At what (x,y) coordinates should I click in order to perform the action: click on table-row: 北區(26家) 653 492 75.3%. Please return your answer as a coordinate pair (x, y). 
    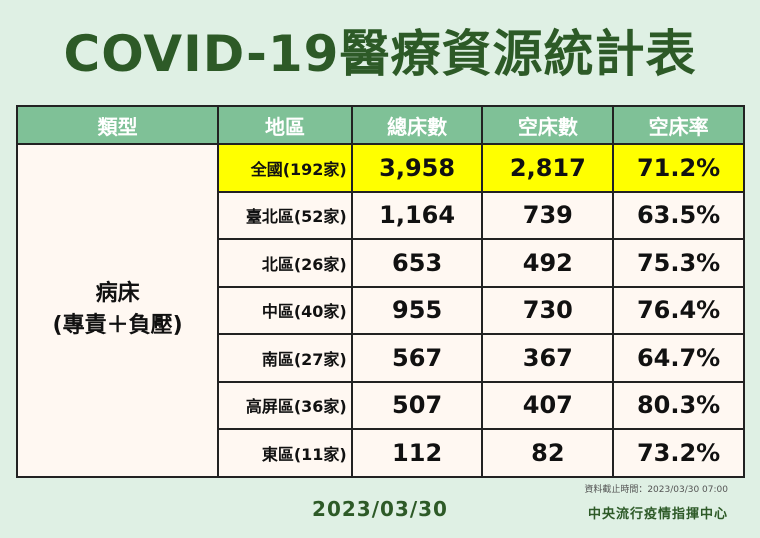
    Looking at the image, I should click on (381, 263).